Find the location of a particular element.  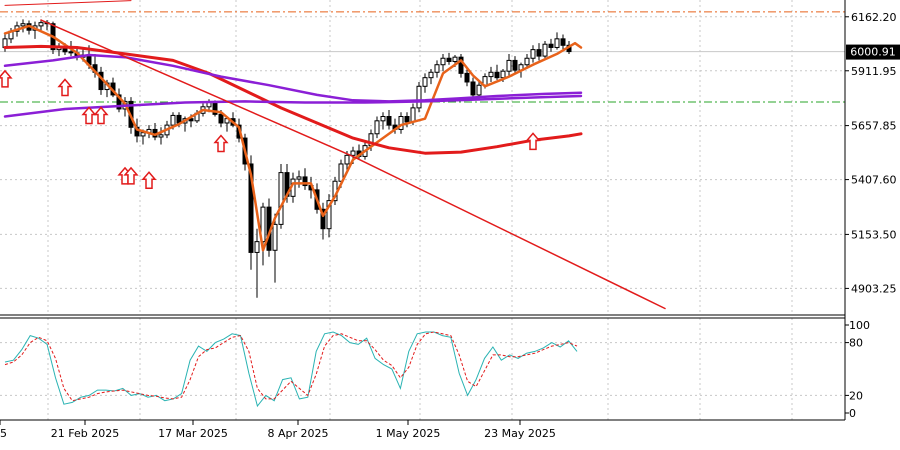

price-tick-label: 5911.95 is located at coordinates (874, 71).